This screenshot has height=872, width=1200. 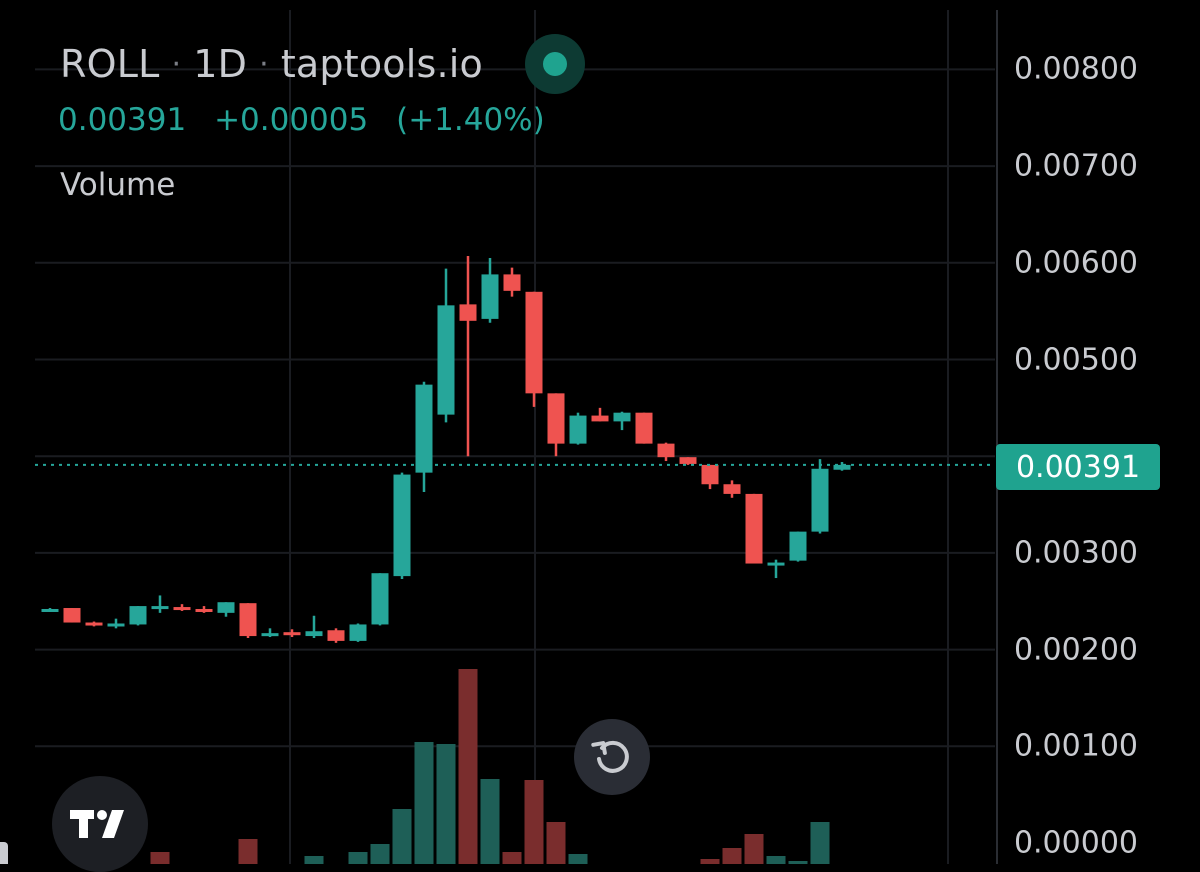 What do you see at coordinates (1075, 359) in the screenshot?
I see `price-axis-label: 0.00500` at bounding box center [1075, 359].